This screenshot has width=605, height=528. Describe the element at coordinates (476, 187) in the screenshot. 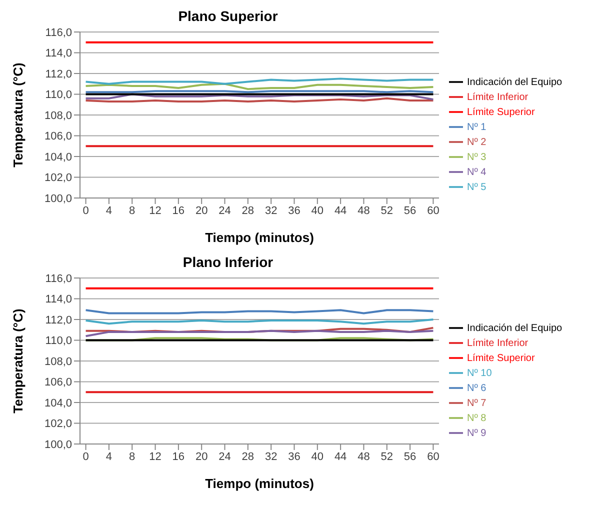

I see `legend-label: Nº 5` at that location.